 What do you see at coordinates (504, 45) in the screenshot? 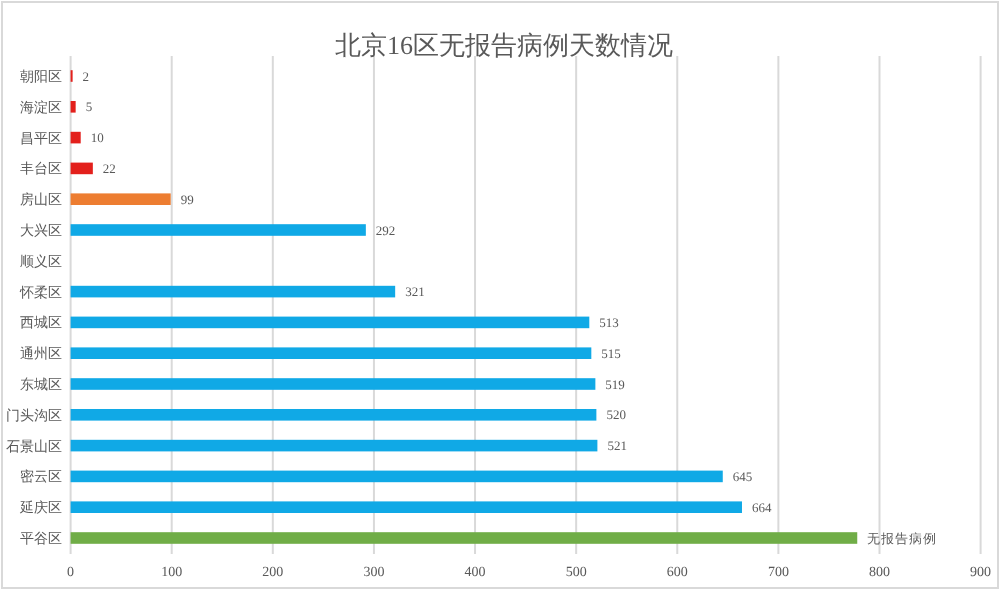
I see `chart-title: 北京16区无报告病例天数情况` at bounding box center [504, 45].